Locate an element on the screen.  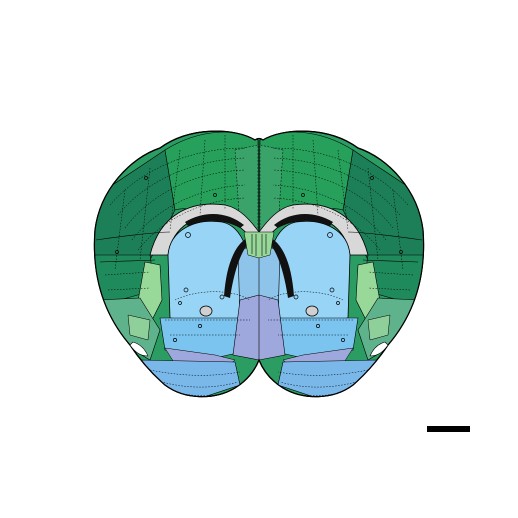
fiber-cap-left is located at coordinates (214, 221).